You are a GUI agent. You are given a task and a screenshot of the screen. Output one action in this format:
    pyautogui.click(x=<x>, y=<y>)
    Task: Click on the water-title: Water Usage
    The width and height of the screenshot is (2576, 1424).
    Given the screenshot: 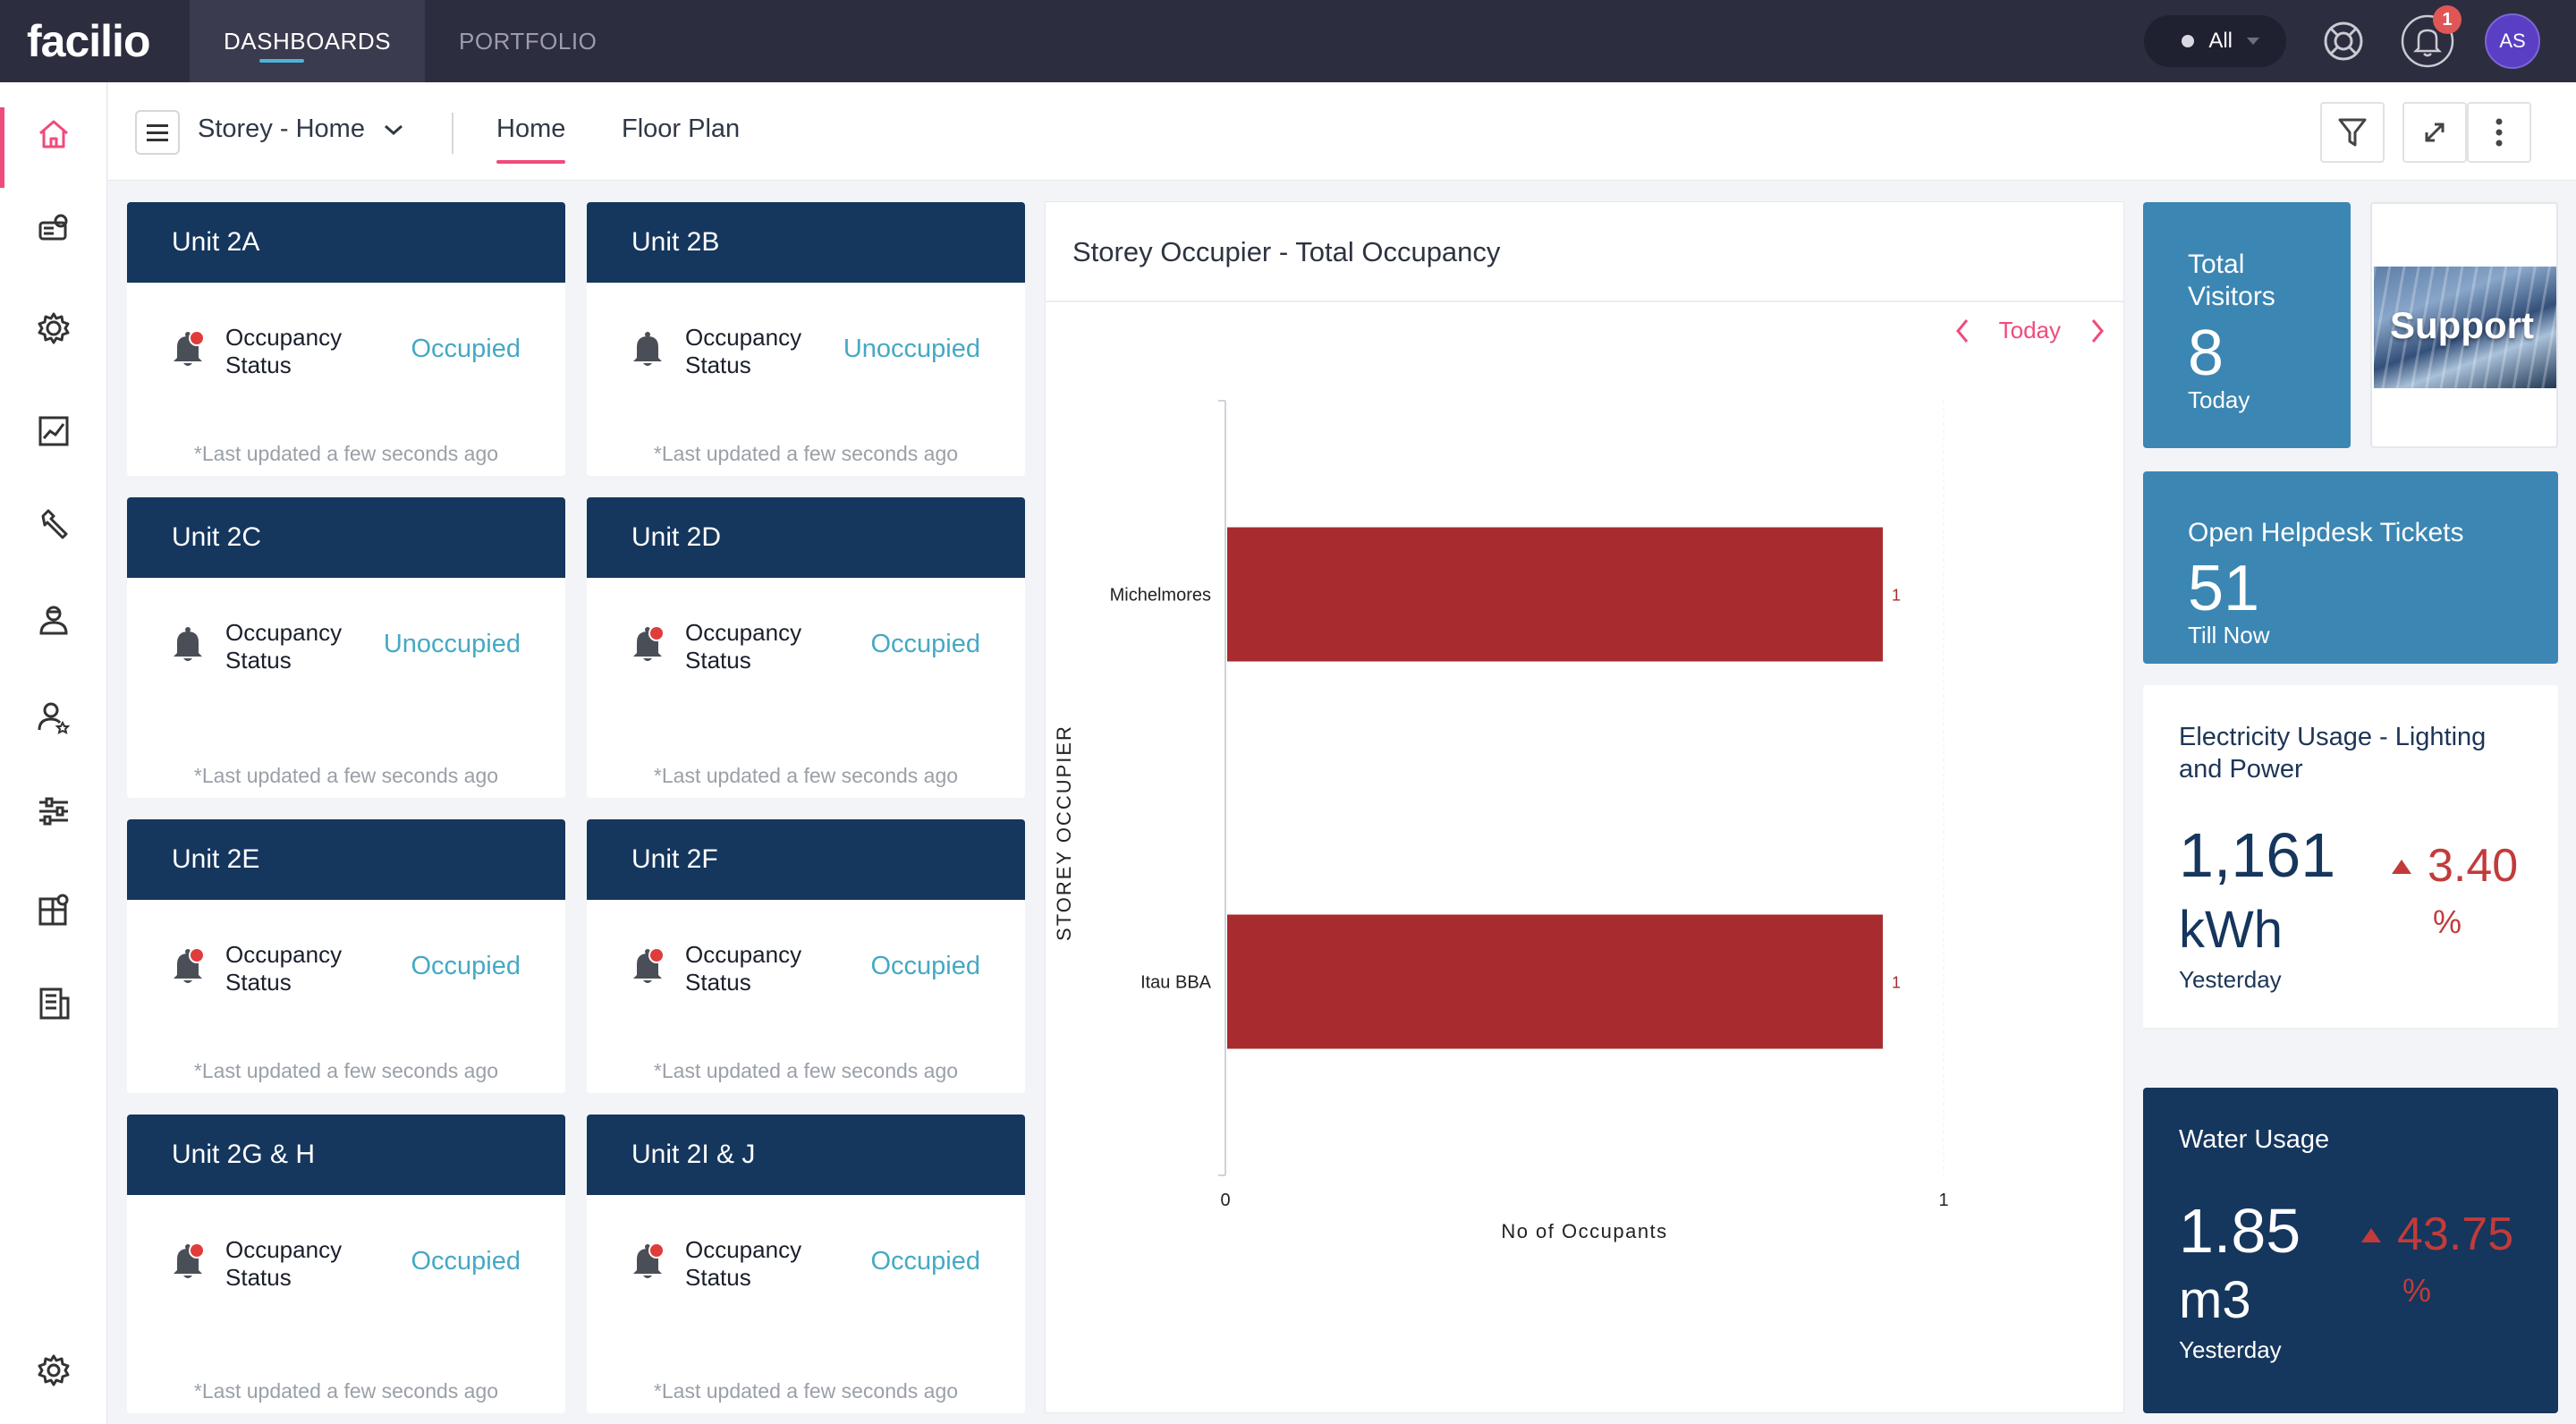 What is the action you would take?
    pyautogui.click(x=2254, y=1139)
    